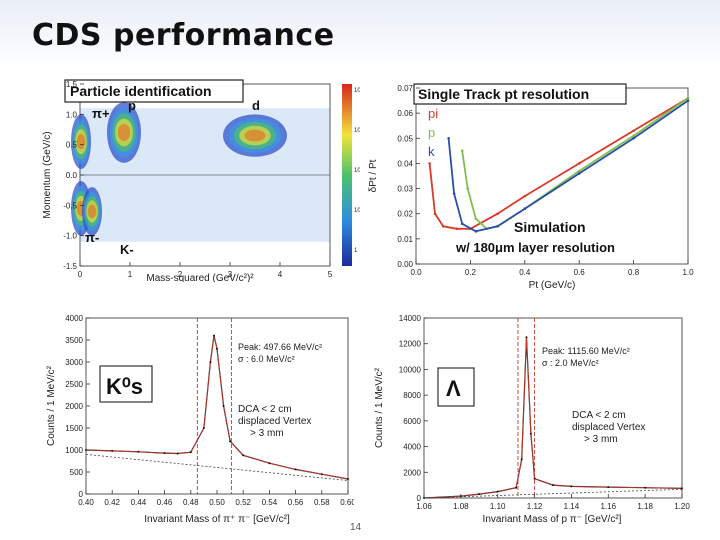 This screenshot has width=720, height=540. I want to click on lambda-plot-frame, so click(553, 408).